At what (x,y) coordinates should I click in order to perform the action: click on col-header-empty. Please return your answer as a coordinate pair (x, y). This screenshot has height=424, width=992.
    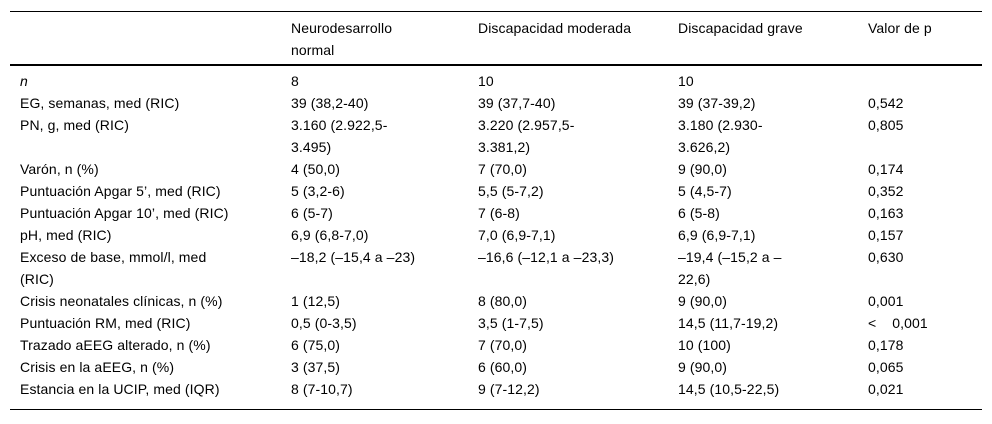
    Looking at the image, I should click on (150, 38).